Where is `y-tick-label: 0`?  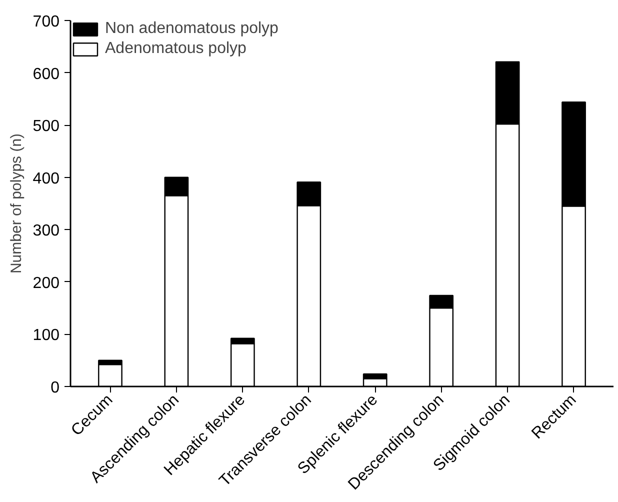
y-tick-label: 0 is located at coordinates (55, 388).